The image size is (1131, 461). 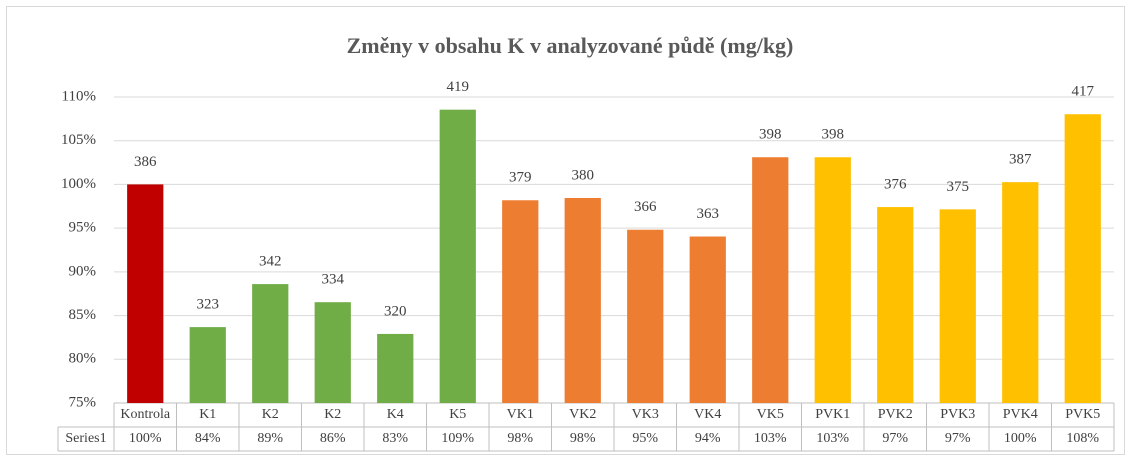 What do you see at coordinates (270, 262) in the screenshot?
I see `bar-label: 342` at bounding box center [270, 262].